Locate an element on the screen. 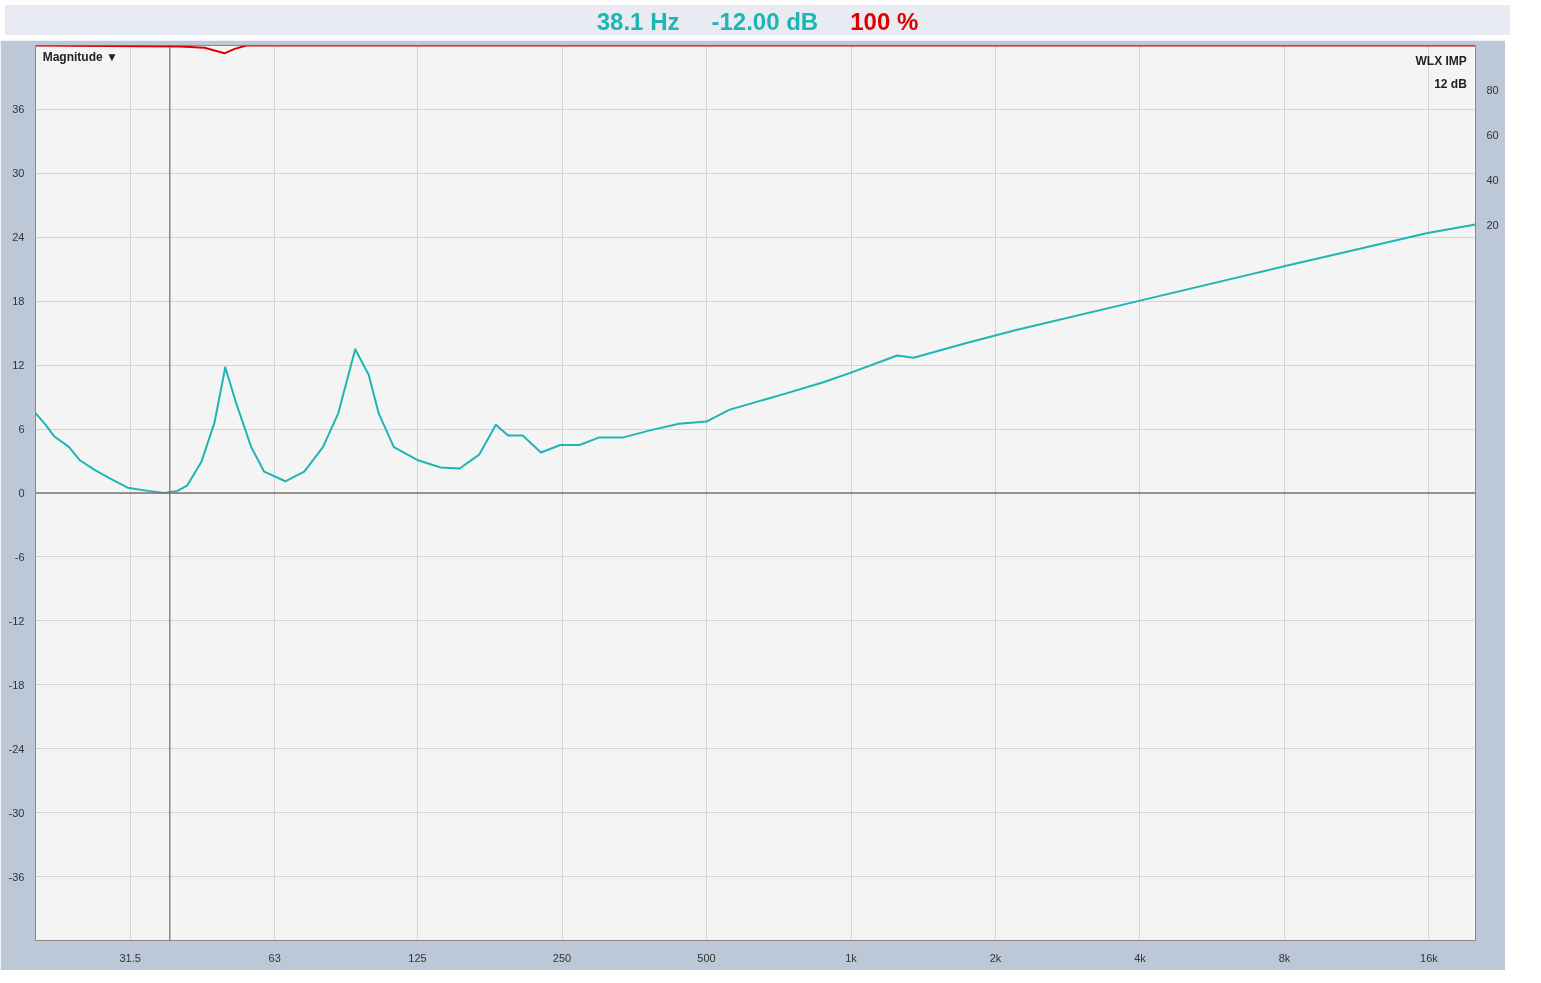 The image size is (1541, 983). y-tick-label: 24 is located at coordinates (18, 237).